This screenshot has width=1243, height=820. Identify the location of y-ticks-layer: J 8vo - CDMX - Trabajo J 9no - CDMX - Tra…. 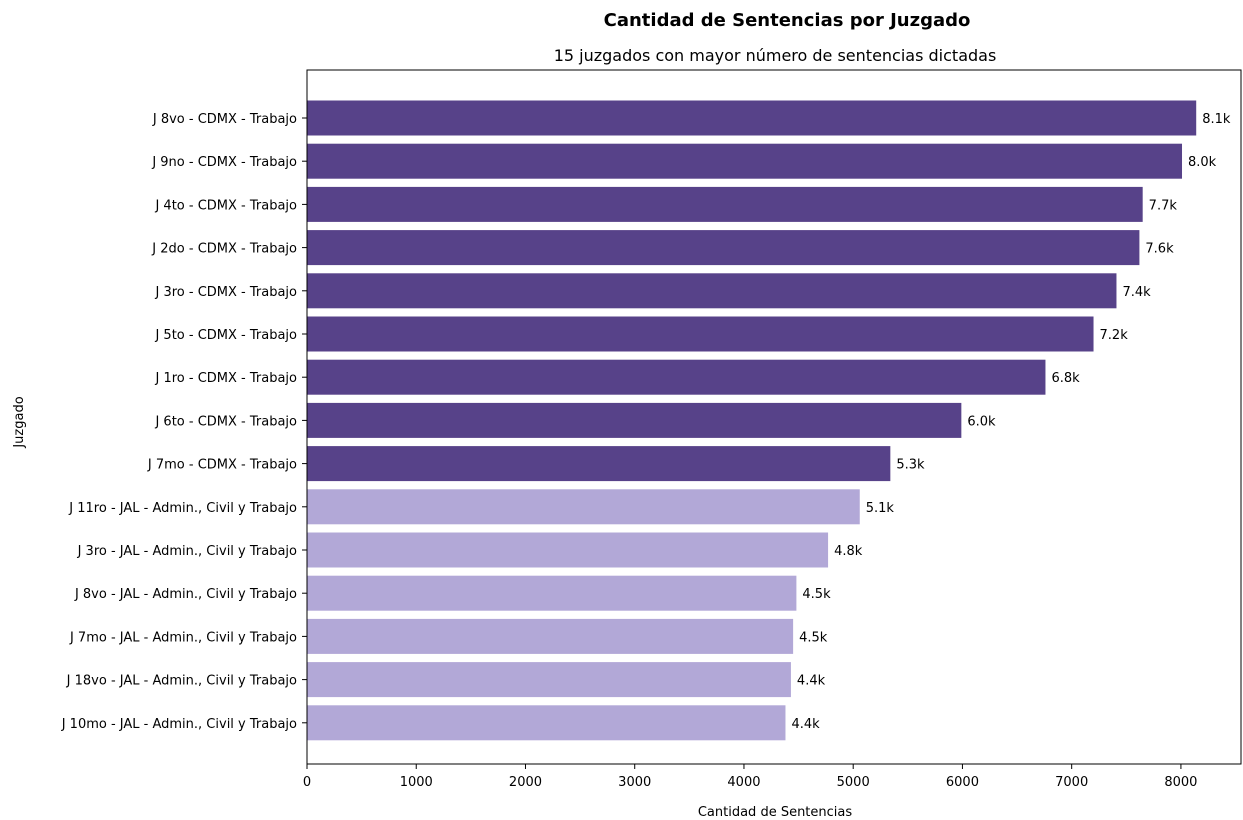
(184, 422).